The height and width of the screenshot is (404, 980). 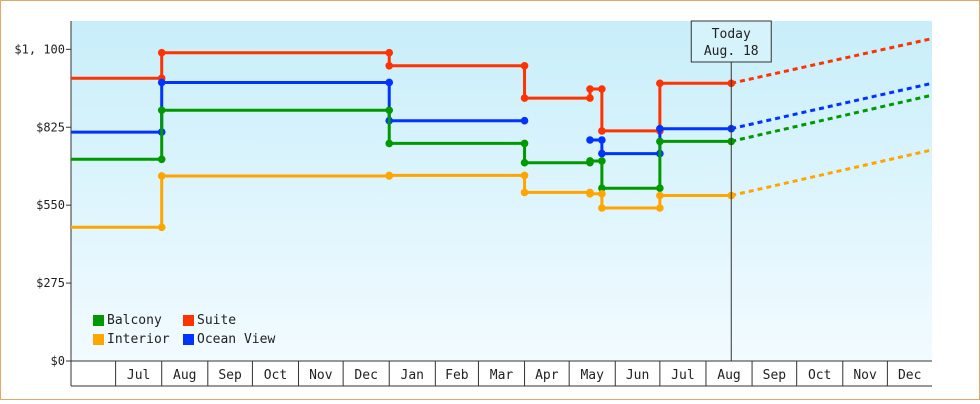 I want to click on legend-item-balcony: Balcony, so click(x=138, y=320).